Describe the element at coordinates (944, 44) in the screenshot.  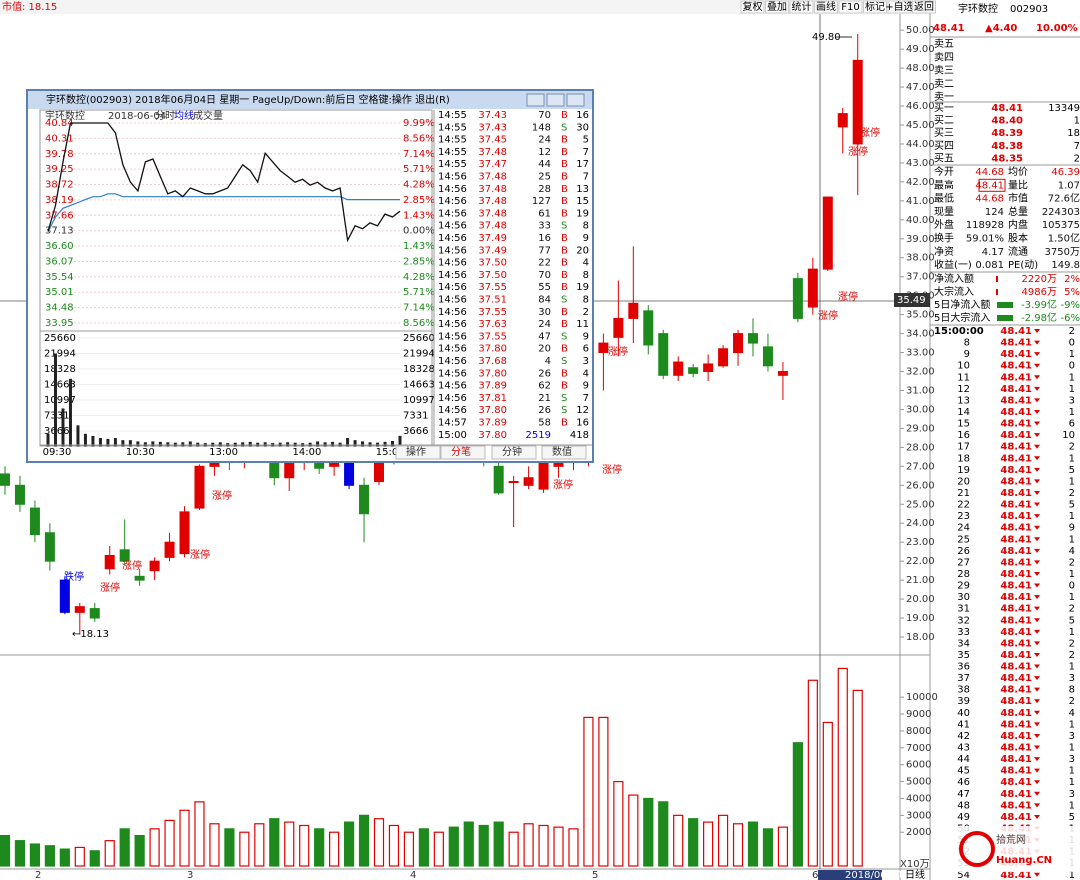
I see `ask-label: 卖五` at that location.